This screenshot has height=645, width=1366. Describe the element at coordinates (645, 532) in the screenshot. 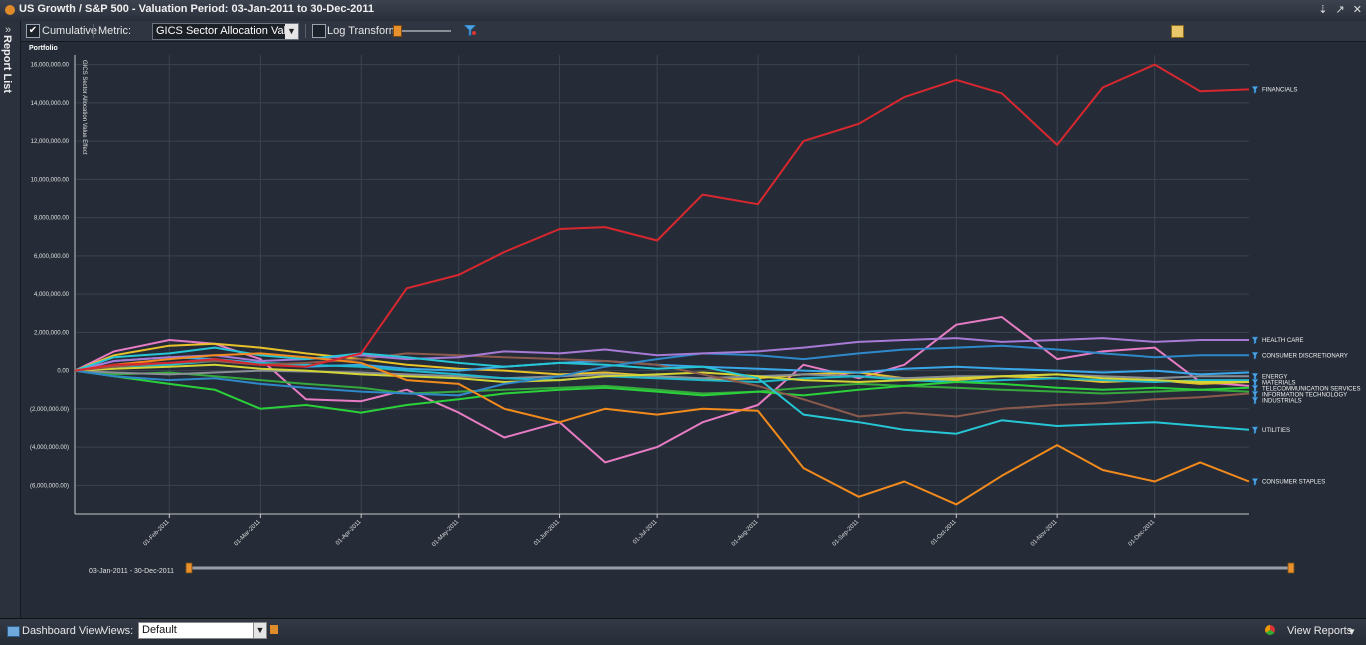

I see `x-tick-label: 01-Jul-2011` at that location.